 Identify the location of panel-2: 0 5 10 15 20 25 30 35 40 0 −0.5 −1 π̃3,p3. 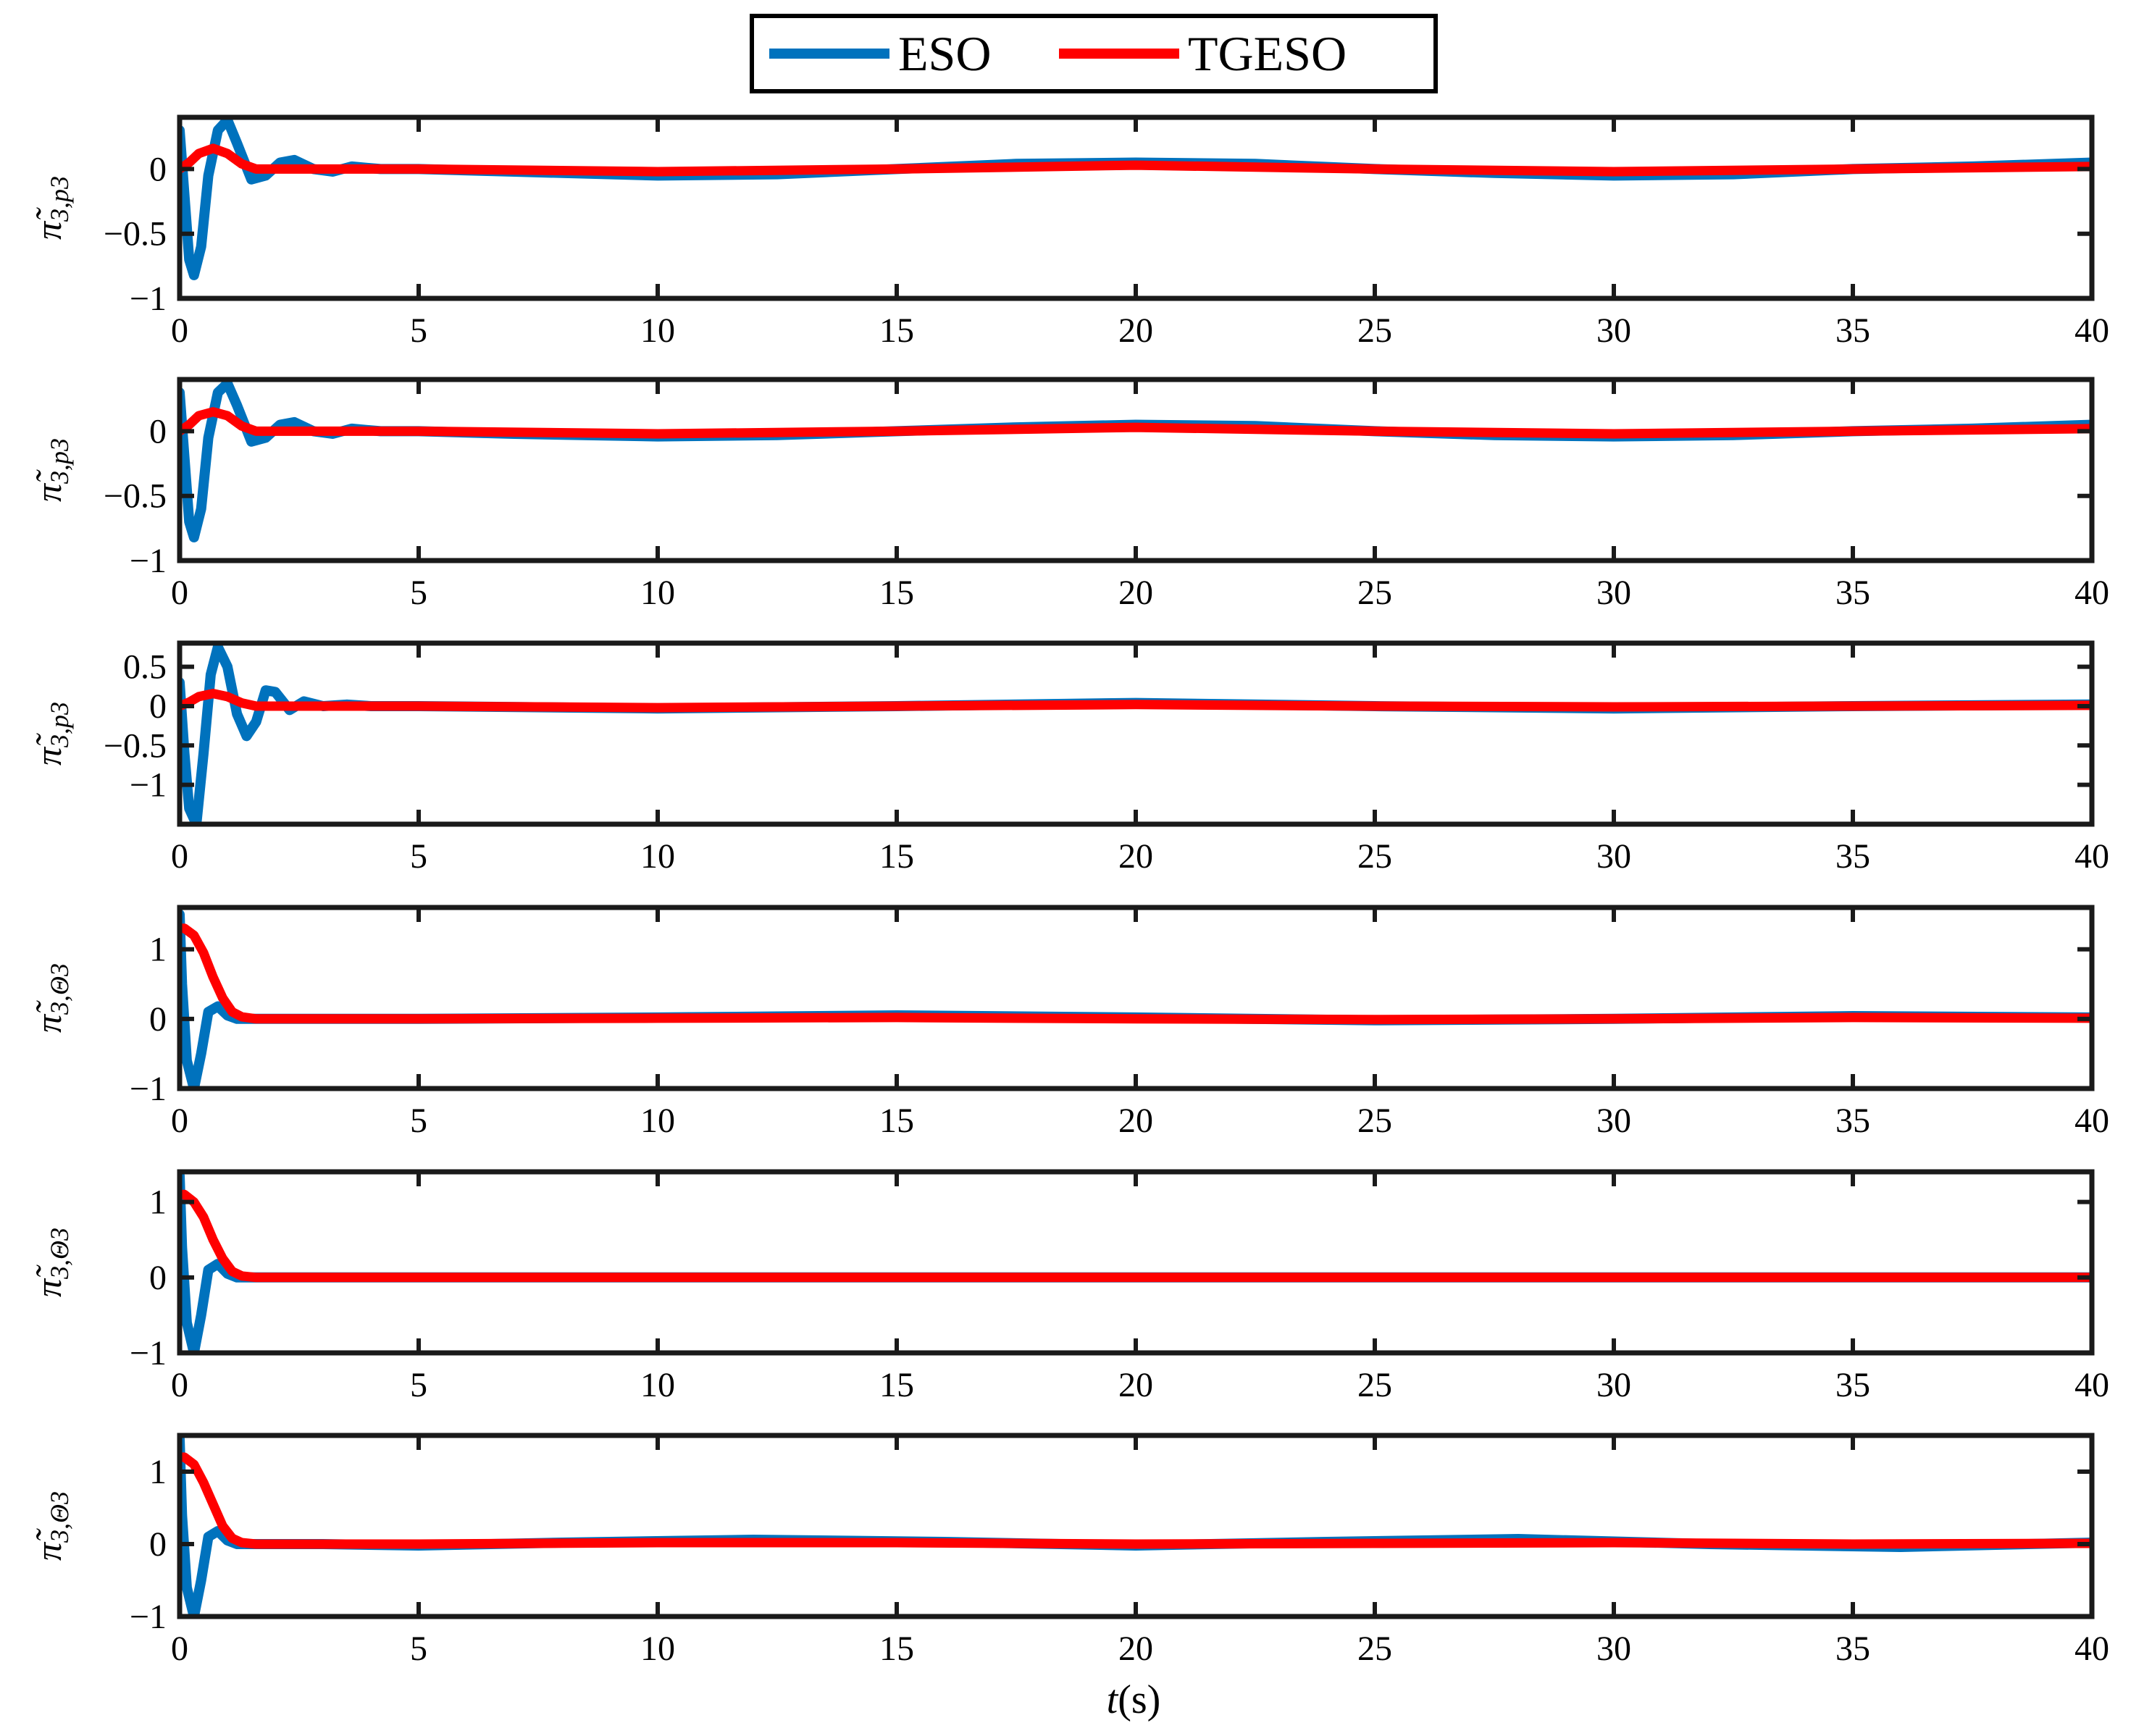
(1069, 495).